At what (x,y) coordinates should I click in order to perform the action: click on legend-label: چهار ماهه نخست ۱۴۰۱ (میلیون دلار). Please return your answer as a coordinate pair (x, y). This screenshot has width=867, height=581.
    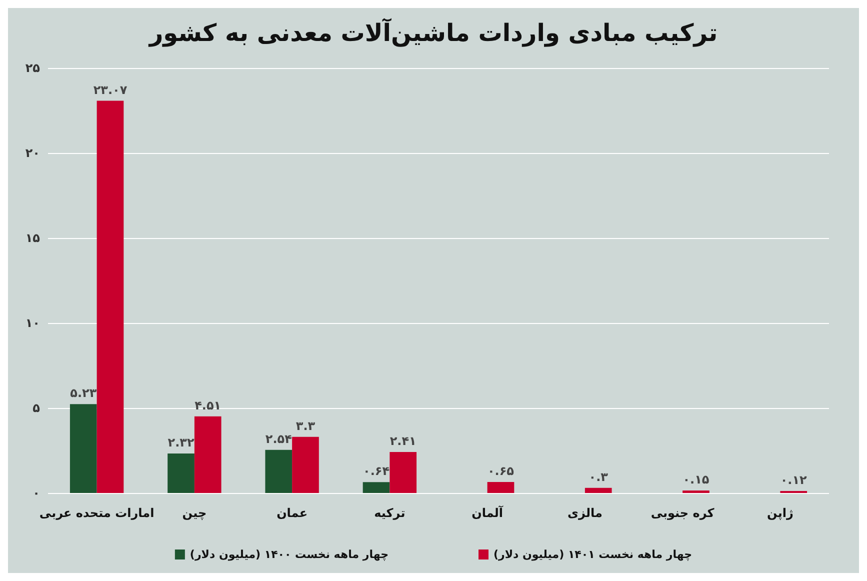
    Looking at the image, I should click on (593, 554).